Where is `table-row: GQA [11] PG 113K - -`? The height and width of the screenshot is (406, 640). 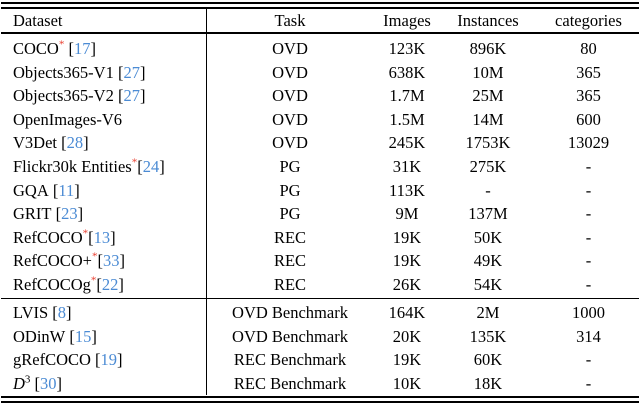 table-row: GQA [11] PG 113K - - is located at coordinates (320, 191).